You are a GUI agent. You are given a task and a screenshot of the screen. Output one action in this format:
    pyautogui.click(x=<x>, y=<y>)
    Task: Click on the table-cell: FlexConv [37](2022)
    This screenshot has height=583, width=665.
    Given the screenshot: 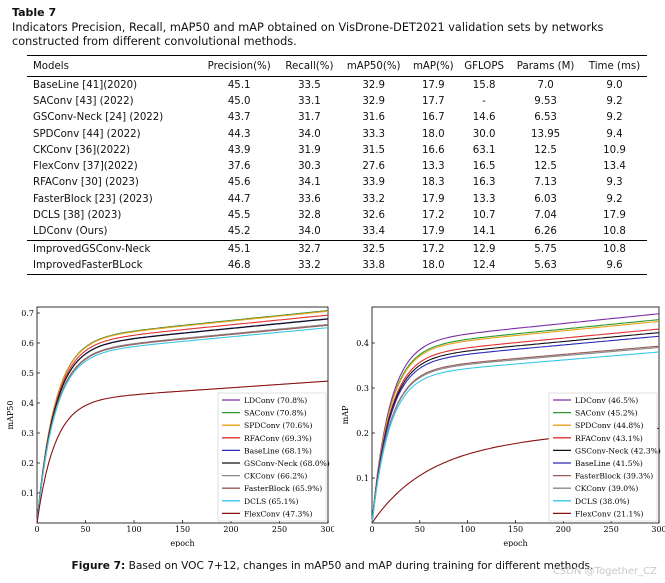 What is the action you would take?
    pyautogui.click(x=85, y=167)
    